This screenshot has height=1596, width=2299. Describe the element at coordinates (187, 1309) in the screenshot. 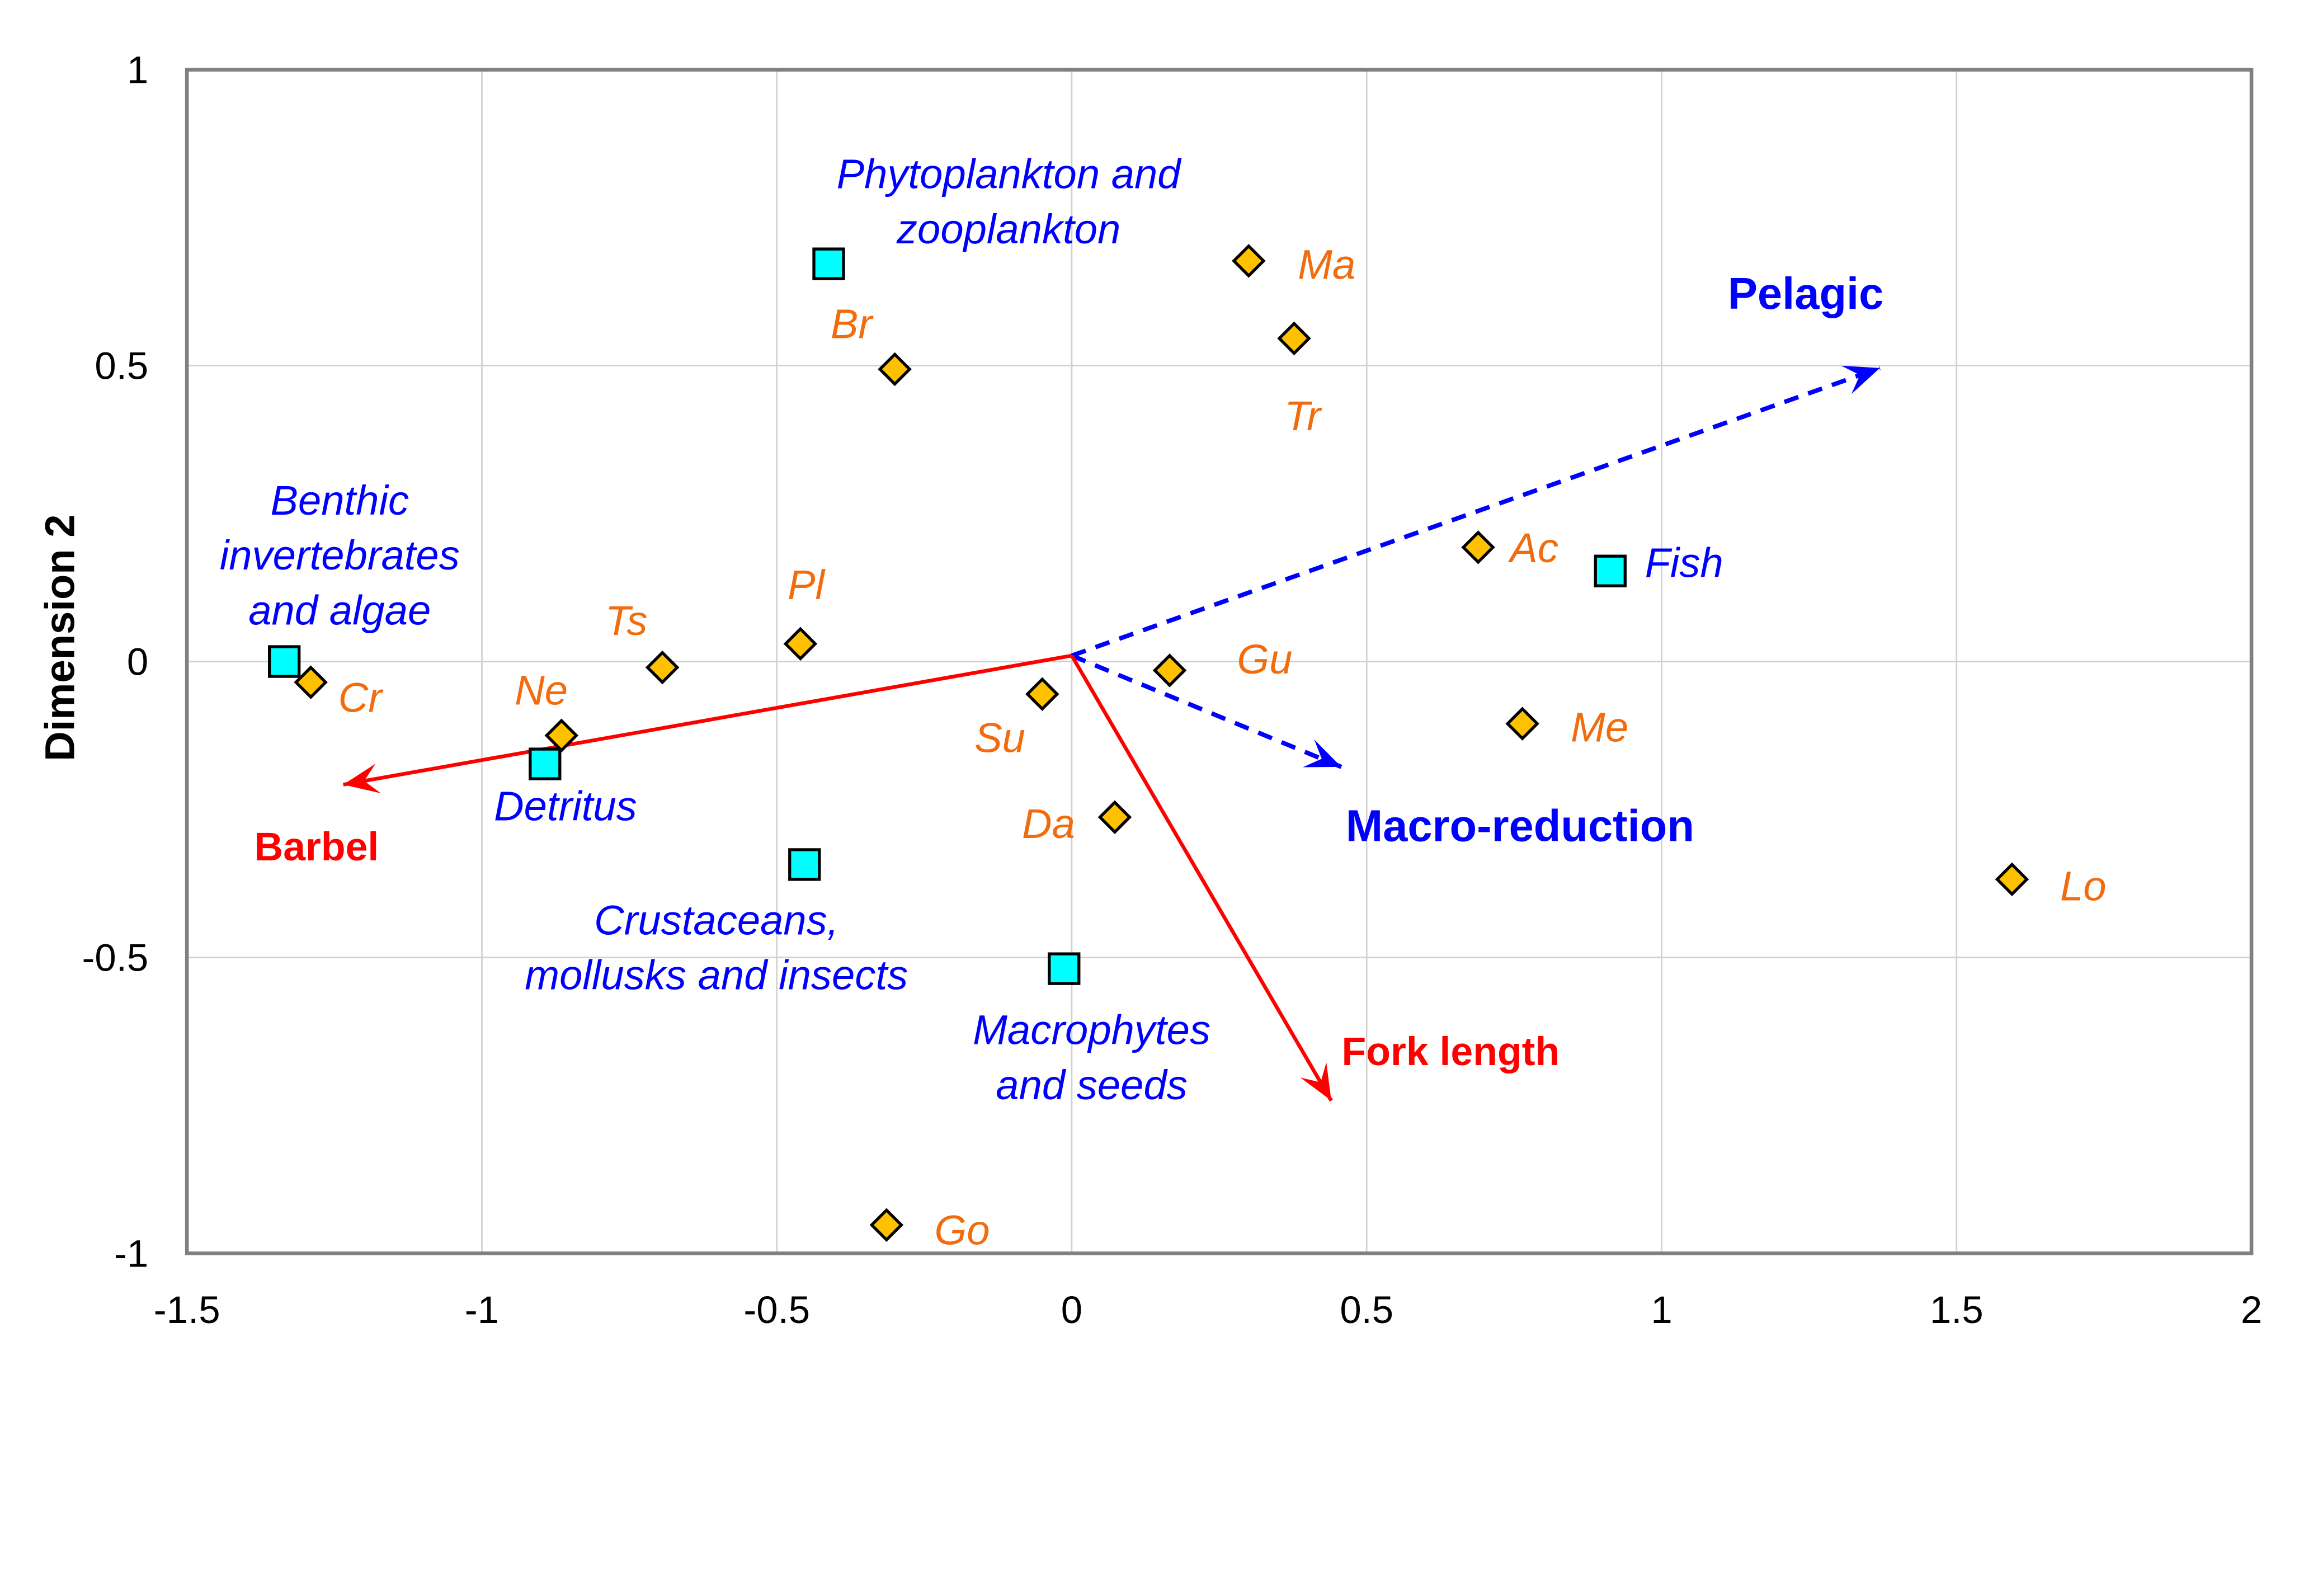

I see `x-tick-label: -1.5` at that location.